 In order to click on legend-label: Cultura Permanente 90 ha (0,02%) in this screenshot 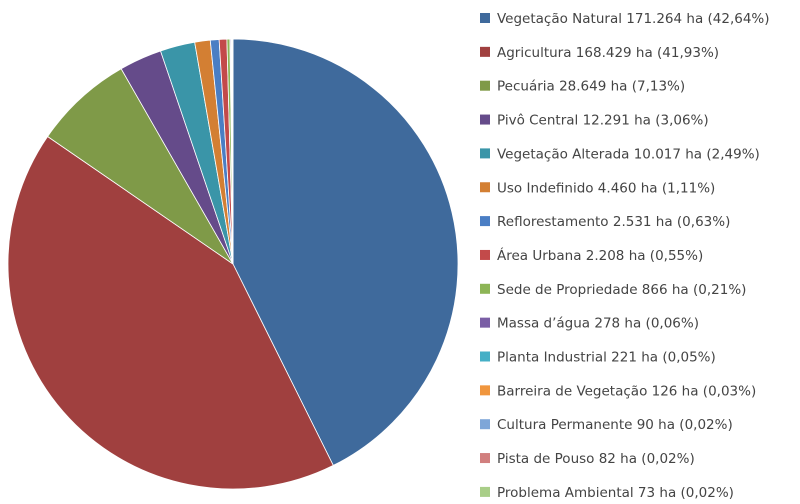, I will do `click(615, 425)`.